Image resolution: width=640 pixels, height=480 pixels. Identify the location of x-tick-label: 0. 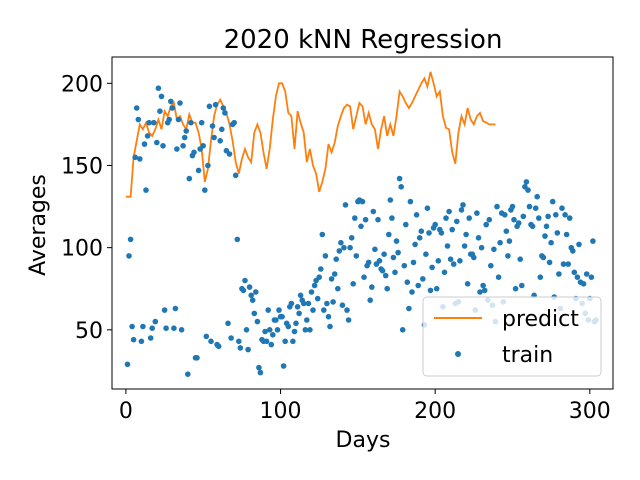
(126, 411).